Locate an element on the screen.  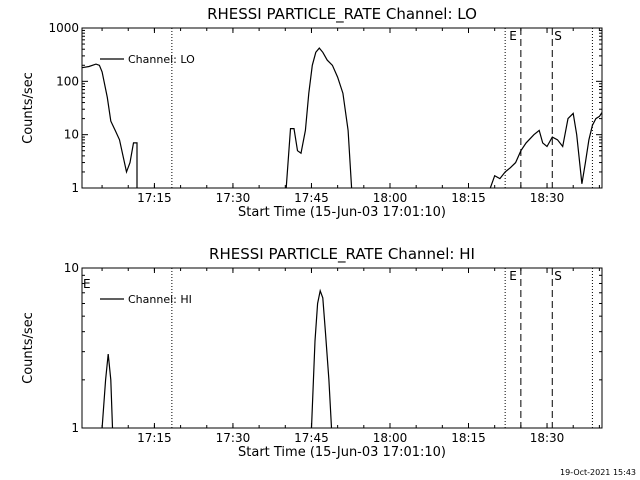
chart-2-x-axis-label: Start Time (15-Jun-03 17:01:10) is located at coordinates (342, 452).